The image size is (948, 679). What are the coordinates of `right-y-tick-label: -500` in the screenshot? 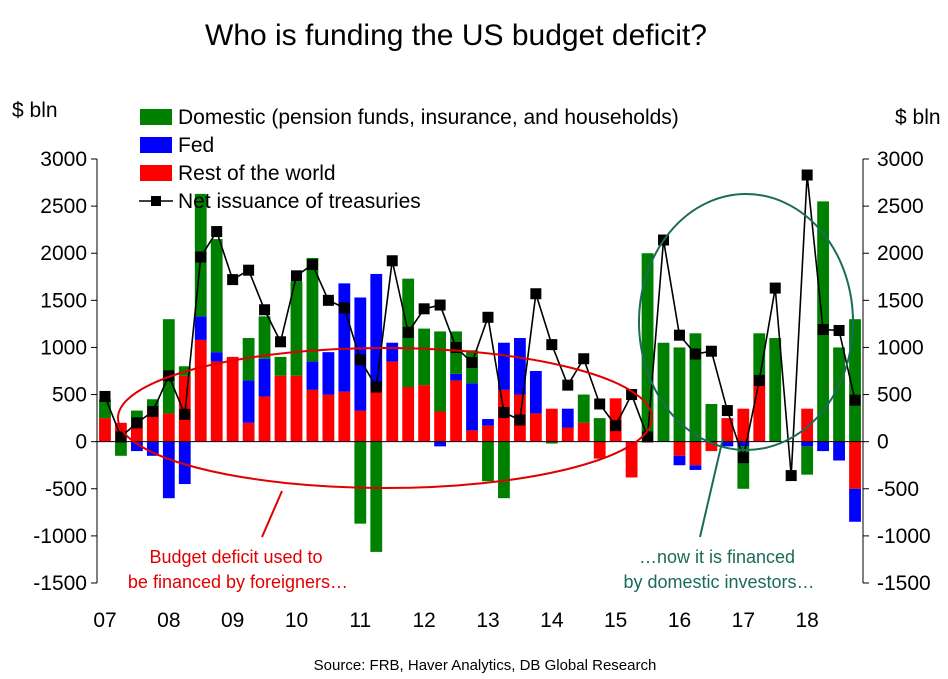 It's located at (898, 489).